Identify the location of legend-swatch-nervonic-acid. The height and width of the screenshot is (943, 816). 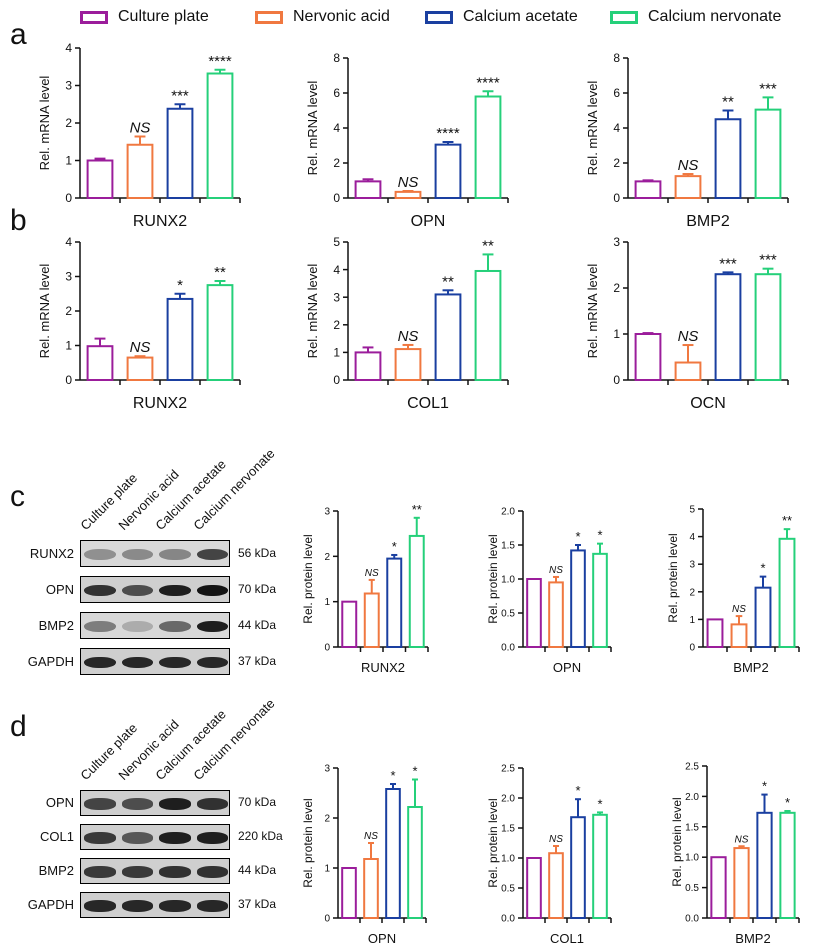
(269, 17).